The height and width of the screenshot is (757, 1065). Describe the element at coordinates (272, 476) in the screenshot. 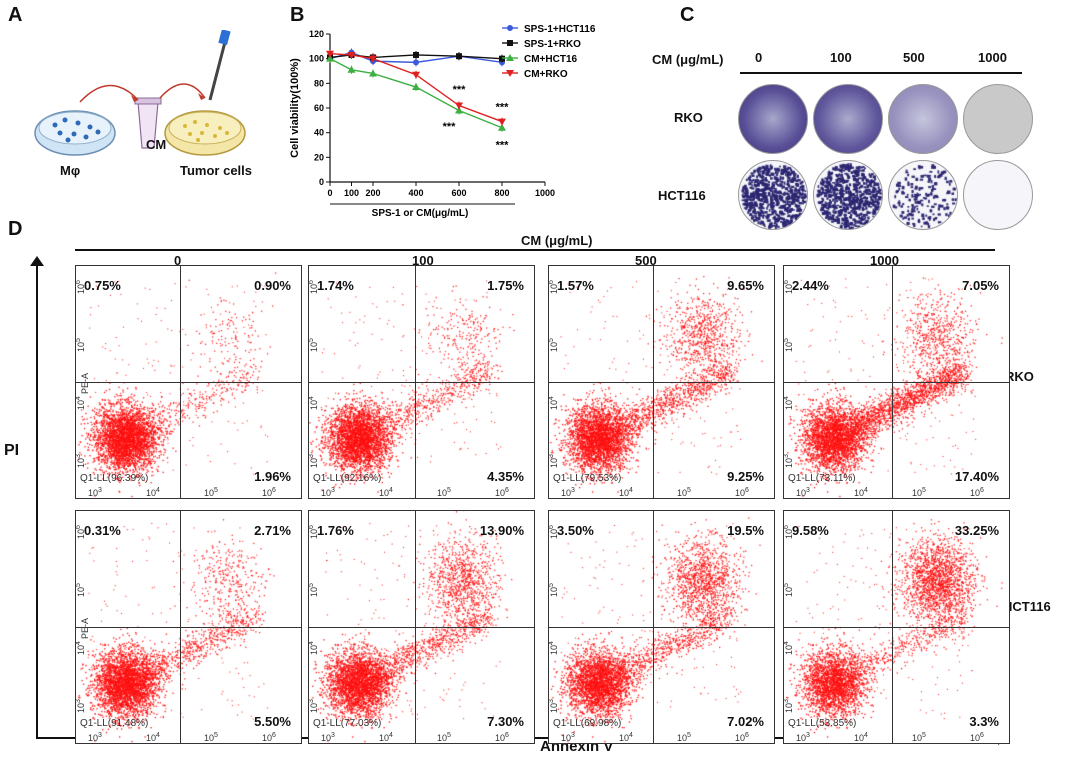

I see `quadrant-lr-percent: 1.96%` at that location.